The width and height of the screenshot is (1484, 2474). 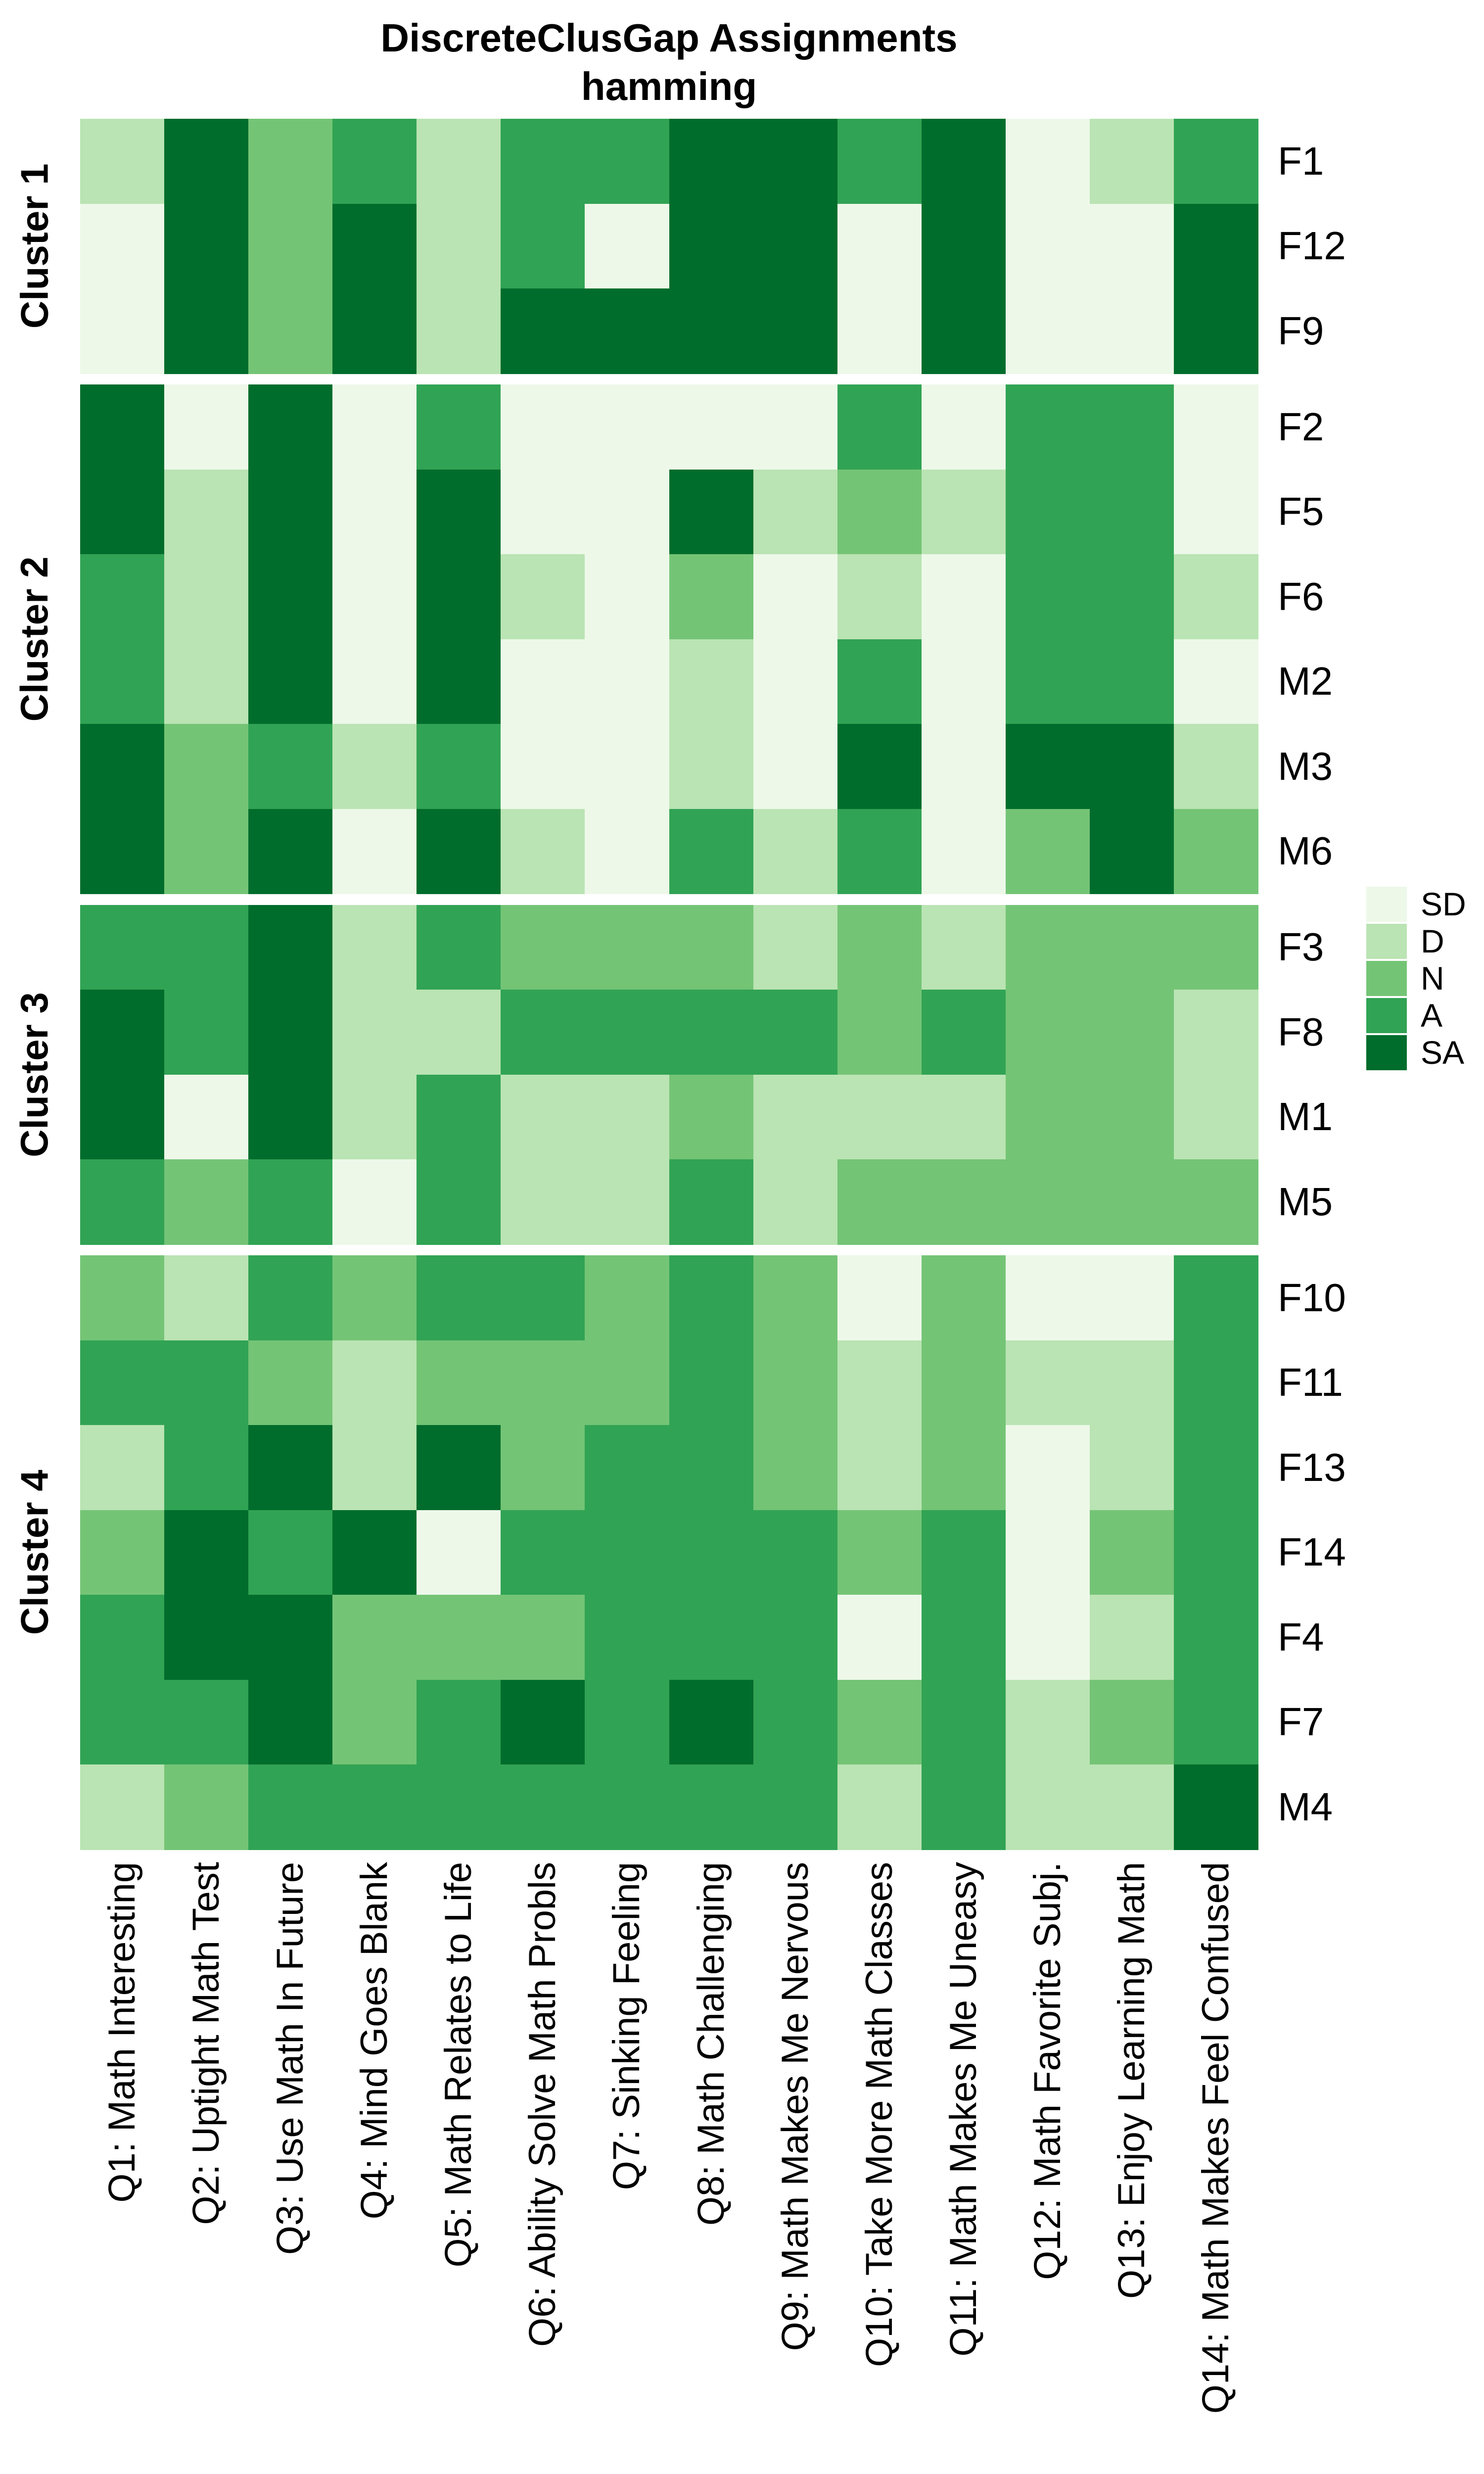 What do you see at coordinates (34, 1553) in the screenshot?
I see `cluster-label: Cluster 4` at bounding box center [34, 1553].